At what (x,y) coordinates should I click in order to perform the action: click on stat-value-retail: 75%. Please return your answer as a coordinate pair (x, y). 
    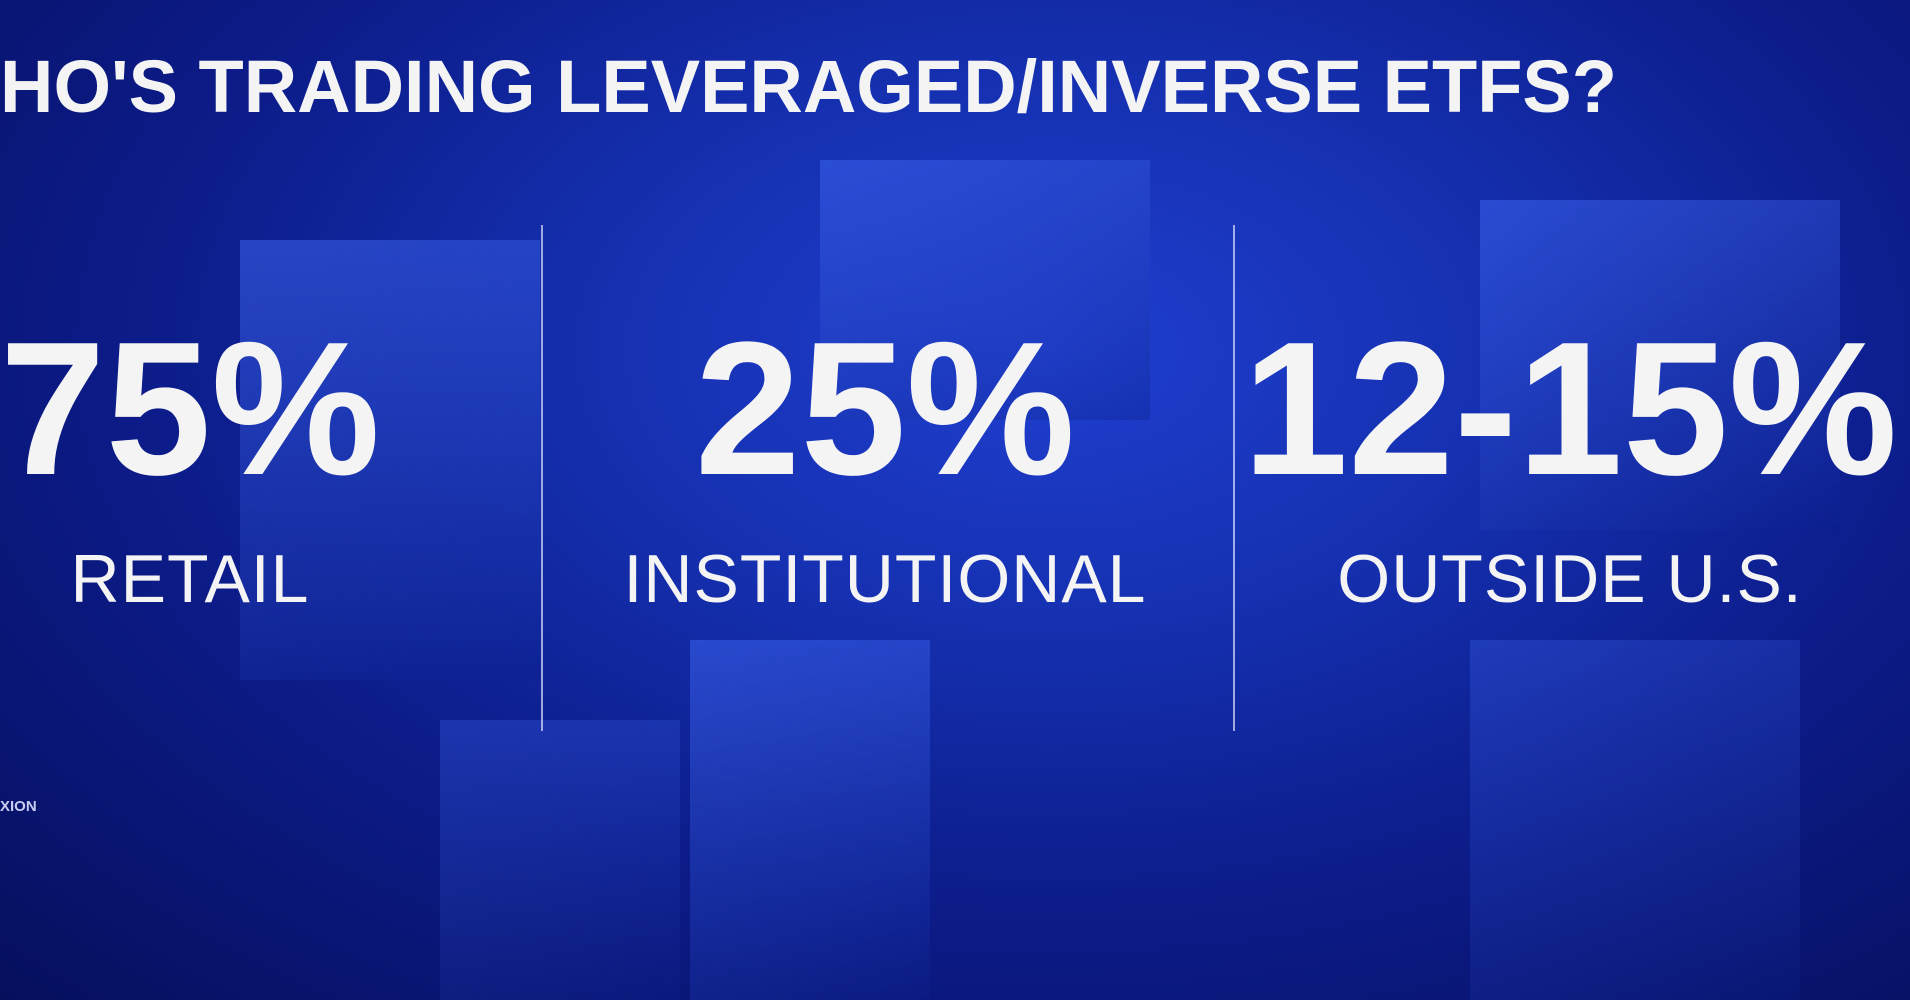
    Looking at the image, I should click on (190, 409).